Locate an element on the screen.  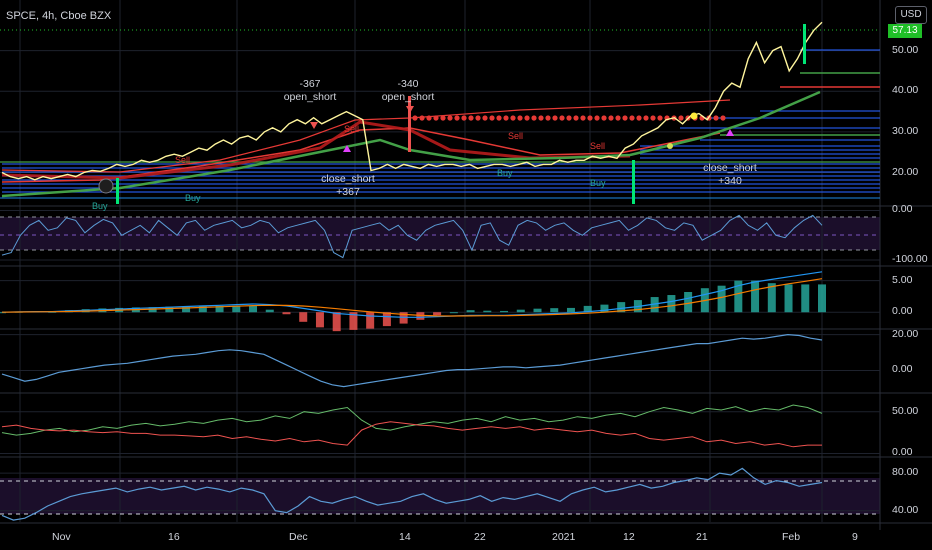
y-tick-label: -100.00 is located at coordinates (910, 259).